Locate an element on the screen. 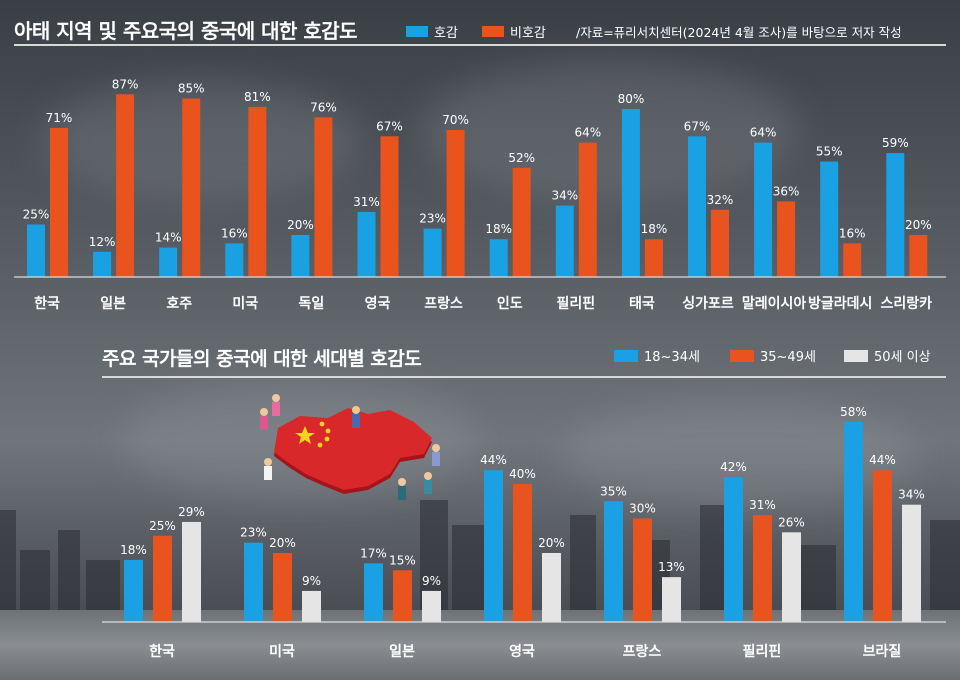  data-label: 36% is located at coordinates (786, 191).